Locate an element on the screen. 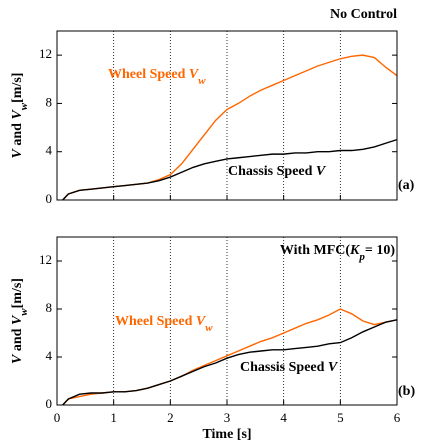 Image resolution: width=430 pixels, height=445 pixels. series-line is located at coordinates (230, 169).